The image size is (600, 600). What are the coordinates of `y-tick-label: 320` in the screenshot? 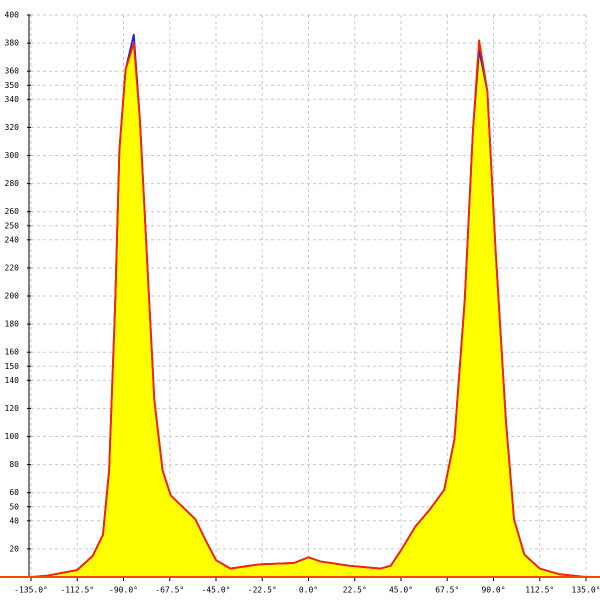 It's located at (12, 127).